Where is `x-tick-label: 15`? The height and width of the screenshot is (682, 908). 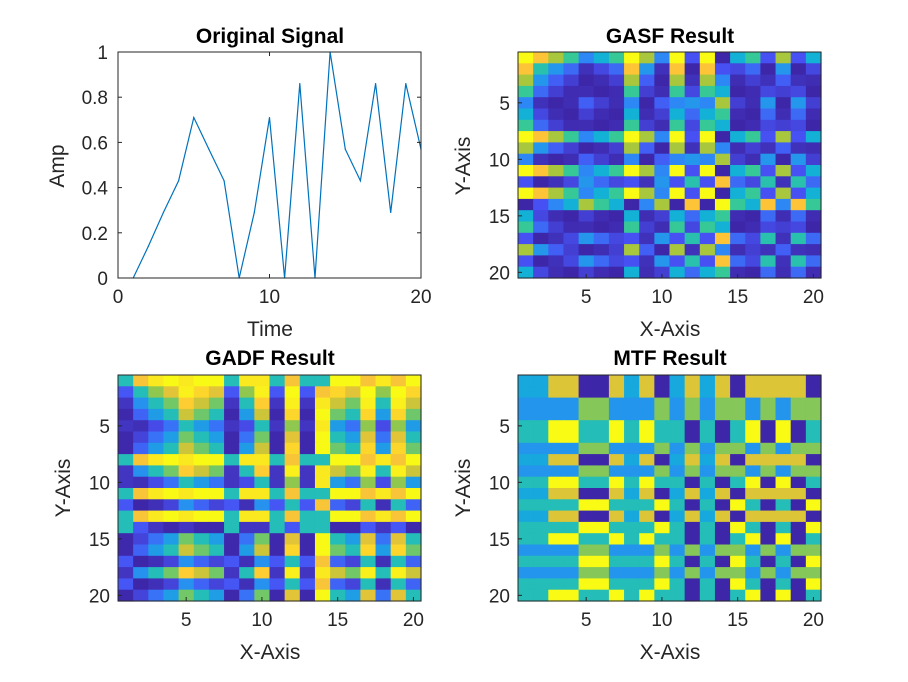 x-tick-label: 15 is located at coordinates (737, 297).